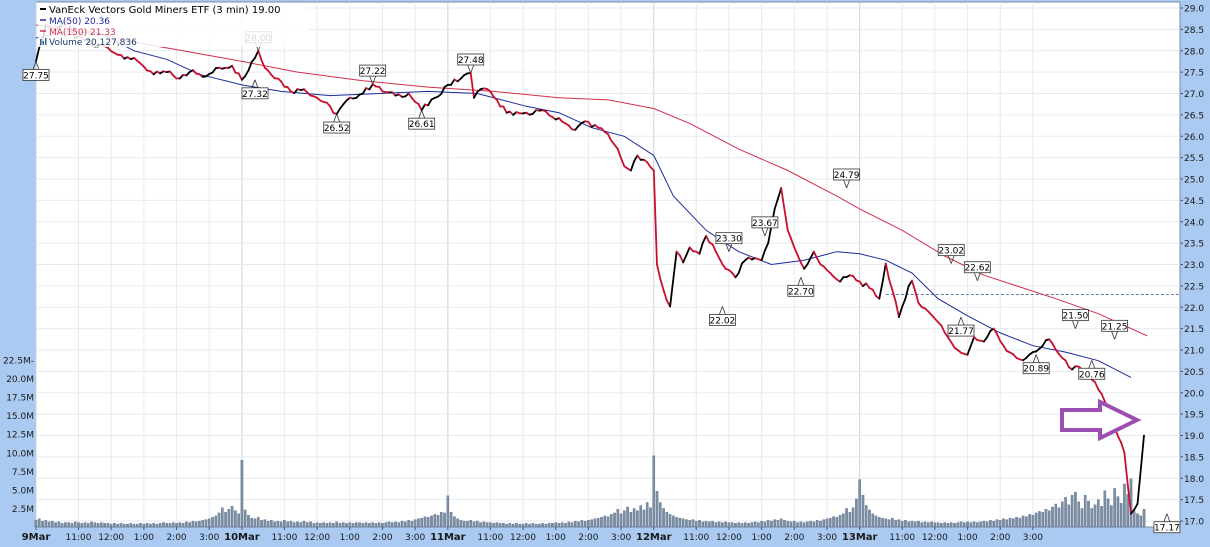 This screenshot has width=1210, height=547. Describe the element at coordinates (337, 129) in the screenshot. I see `callout-label: 26.52` at that location.